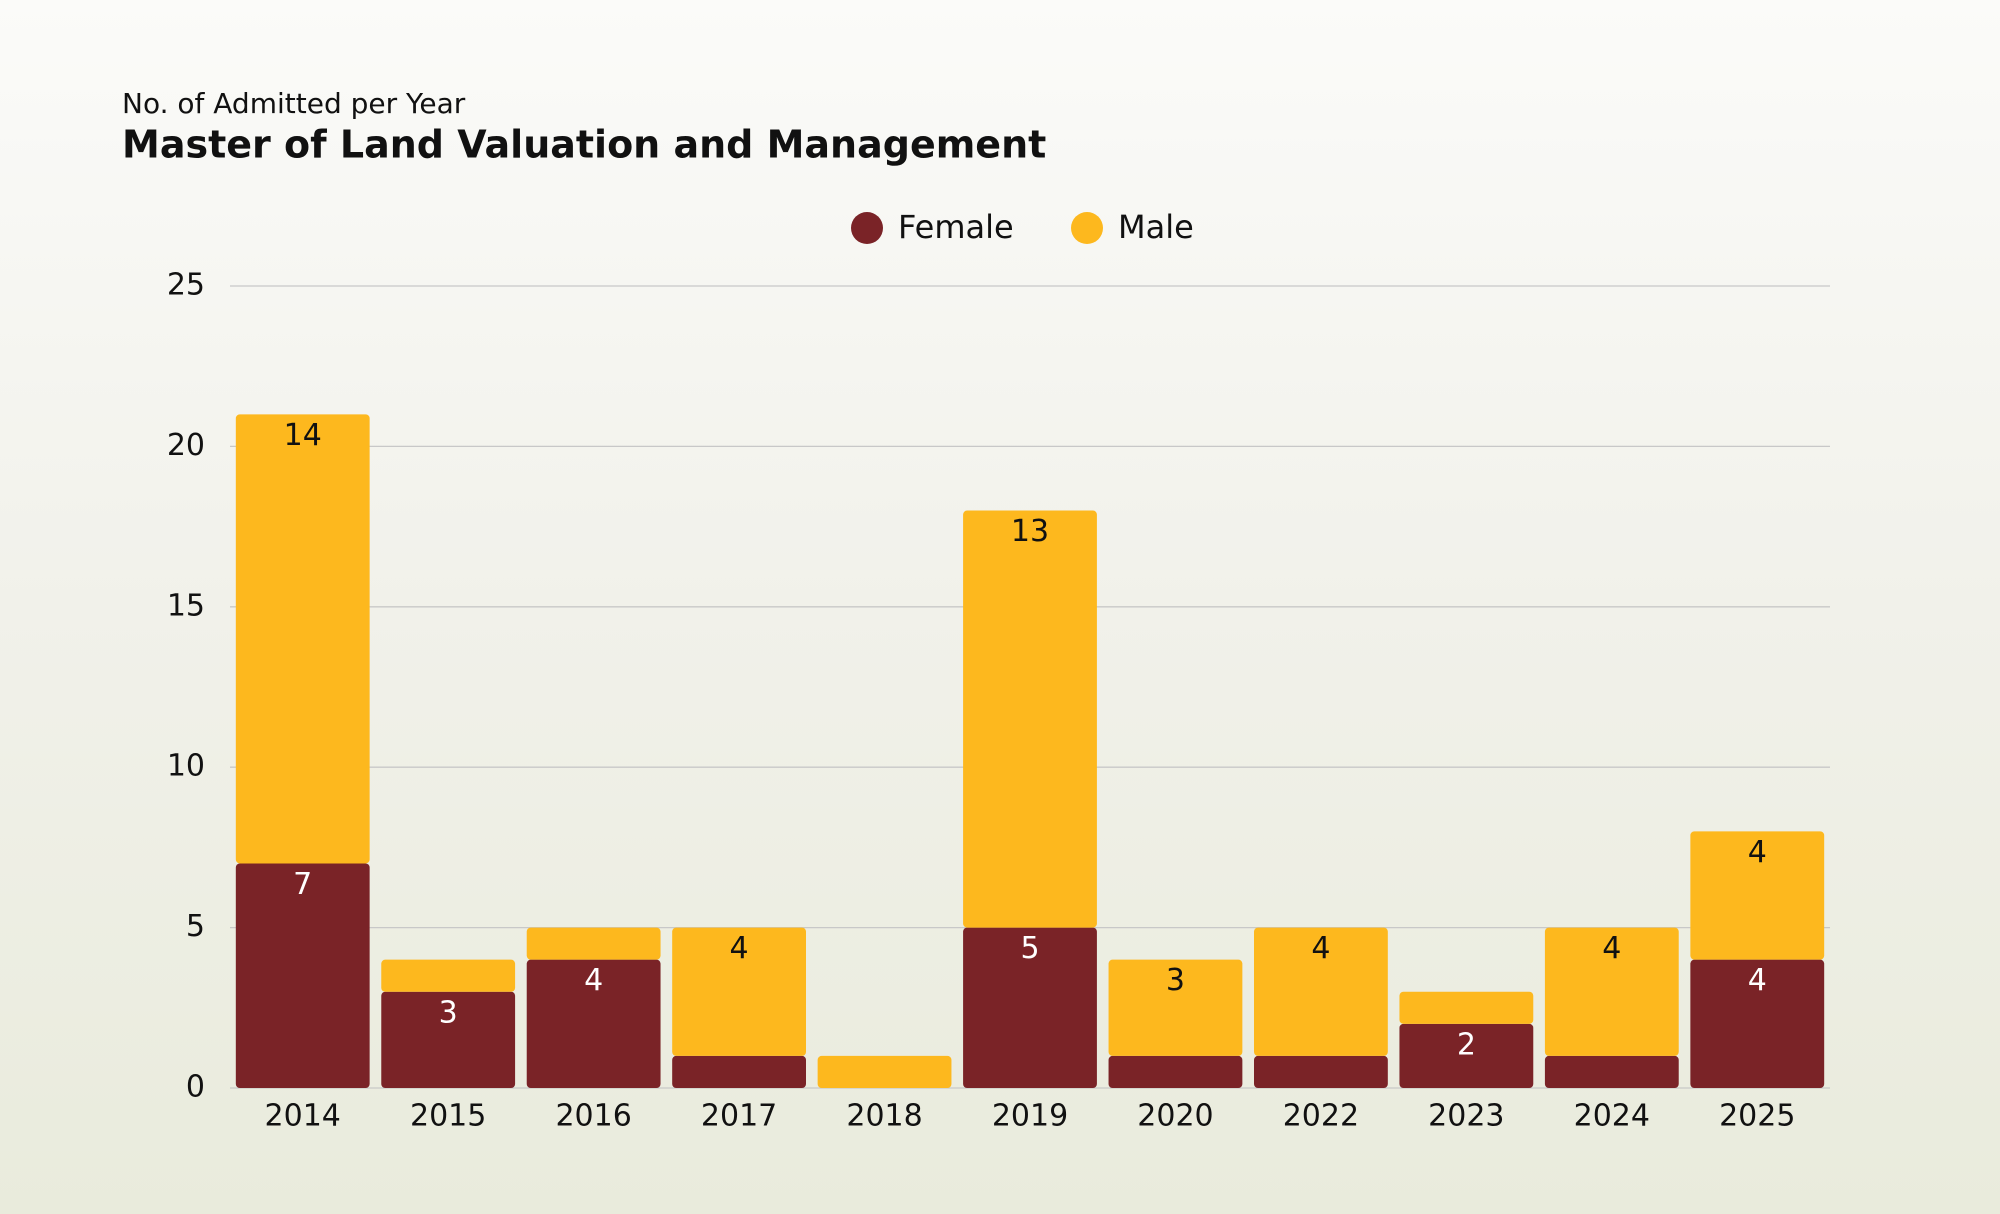 Image resolution: width=2000 pixels, height=1214 pixels. I want to click on legend-label: Female, so click(956, 227).